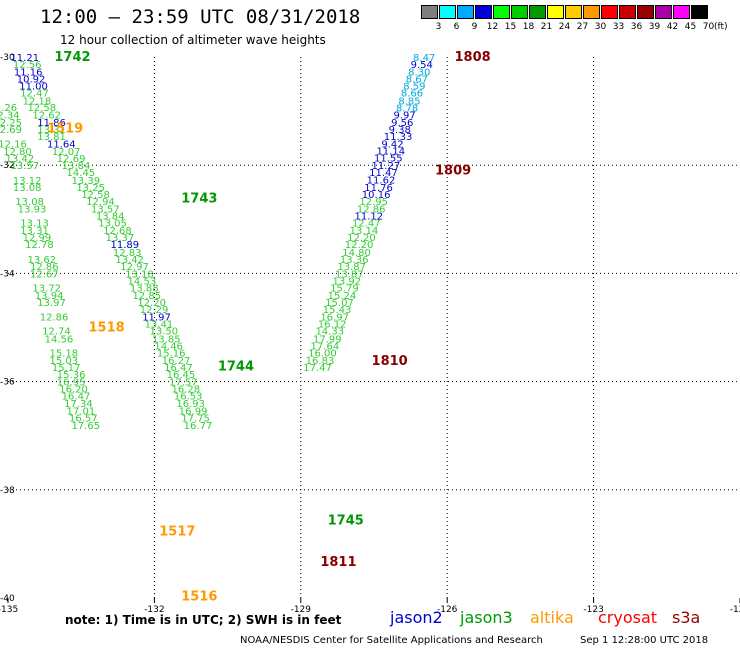  What do you see at coordinates (337, 310) in the screenshot?
I see `swh-value: 15.43` at bounding box center [337, 310].